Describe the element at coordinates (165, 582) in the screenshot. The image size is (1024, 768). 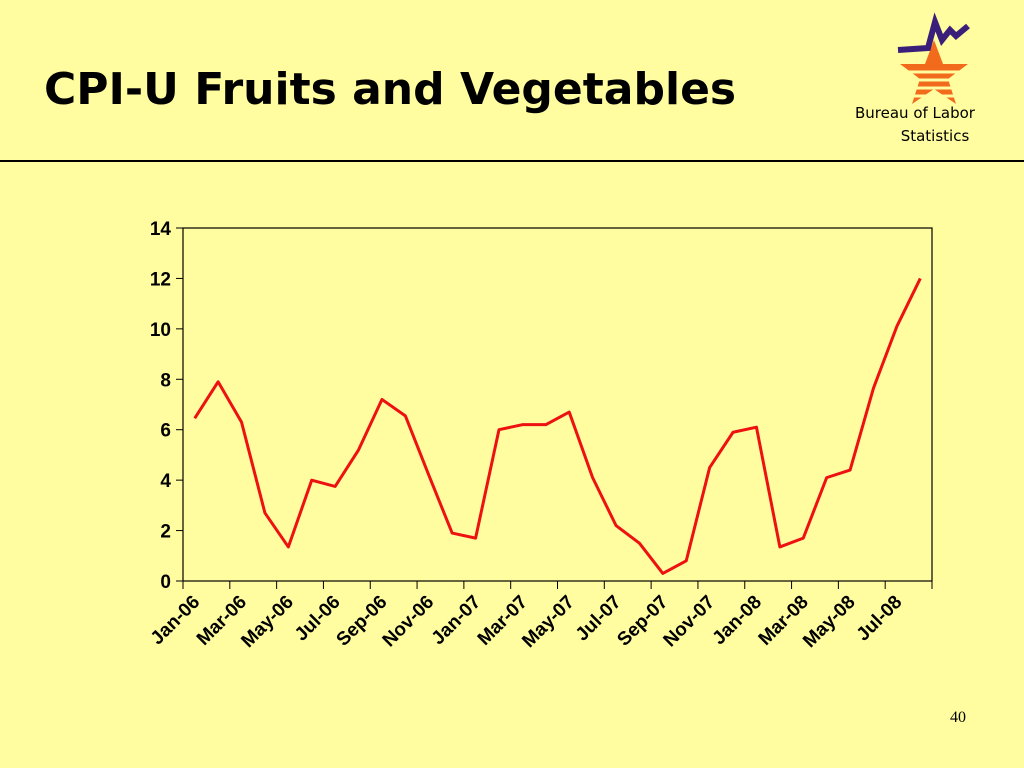
I see `y-tick-label: 0` at that location.